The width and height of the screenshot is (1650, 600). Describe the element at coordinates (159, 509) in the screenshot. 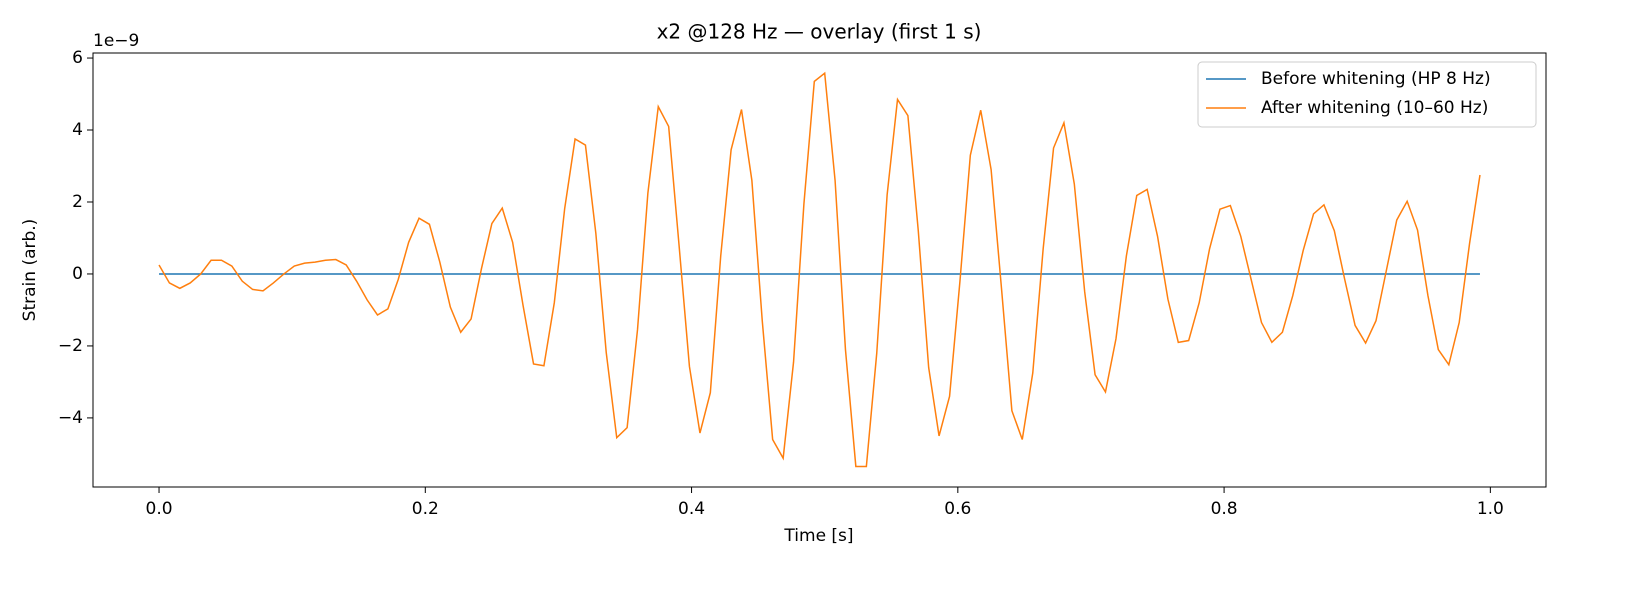

I see `x-tick-label: 0.0` at that location.